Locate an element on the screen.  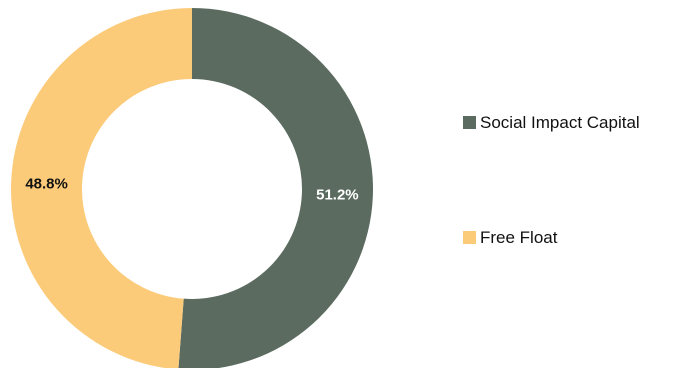
legend-swatch-social-impact-capital is located at coordinates (469, 122).